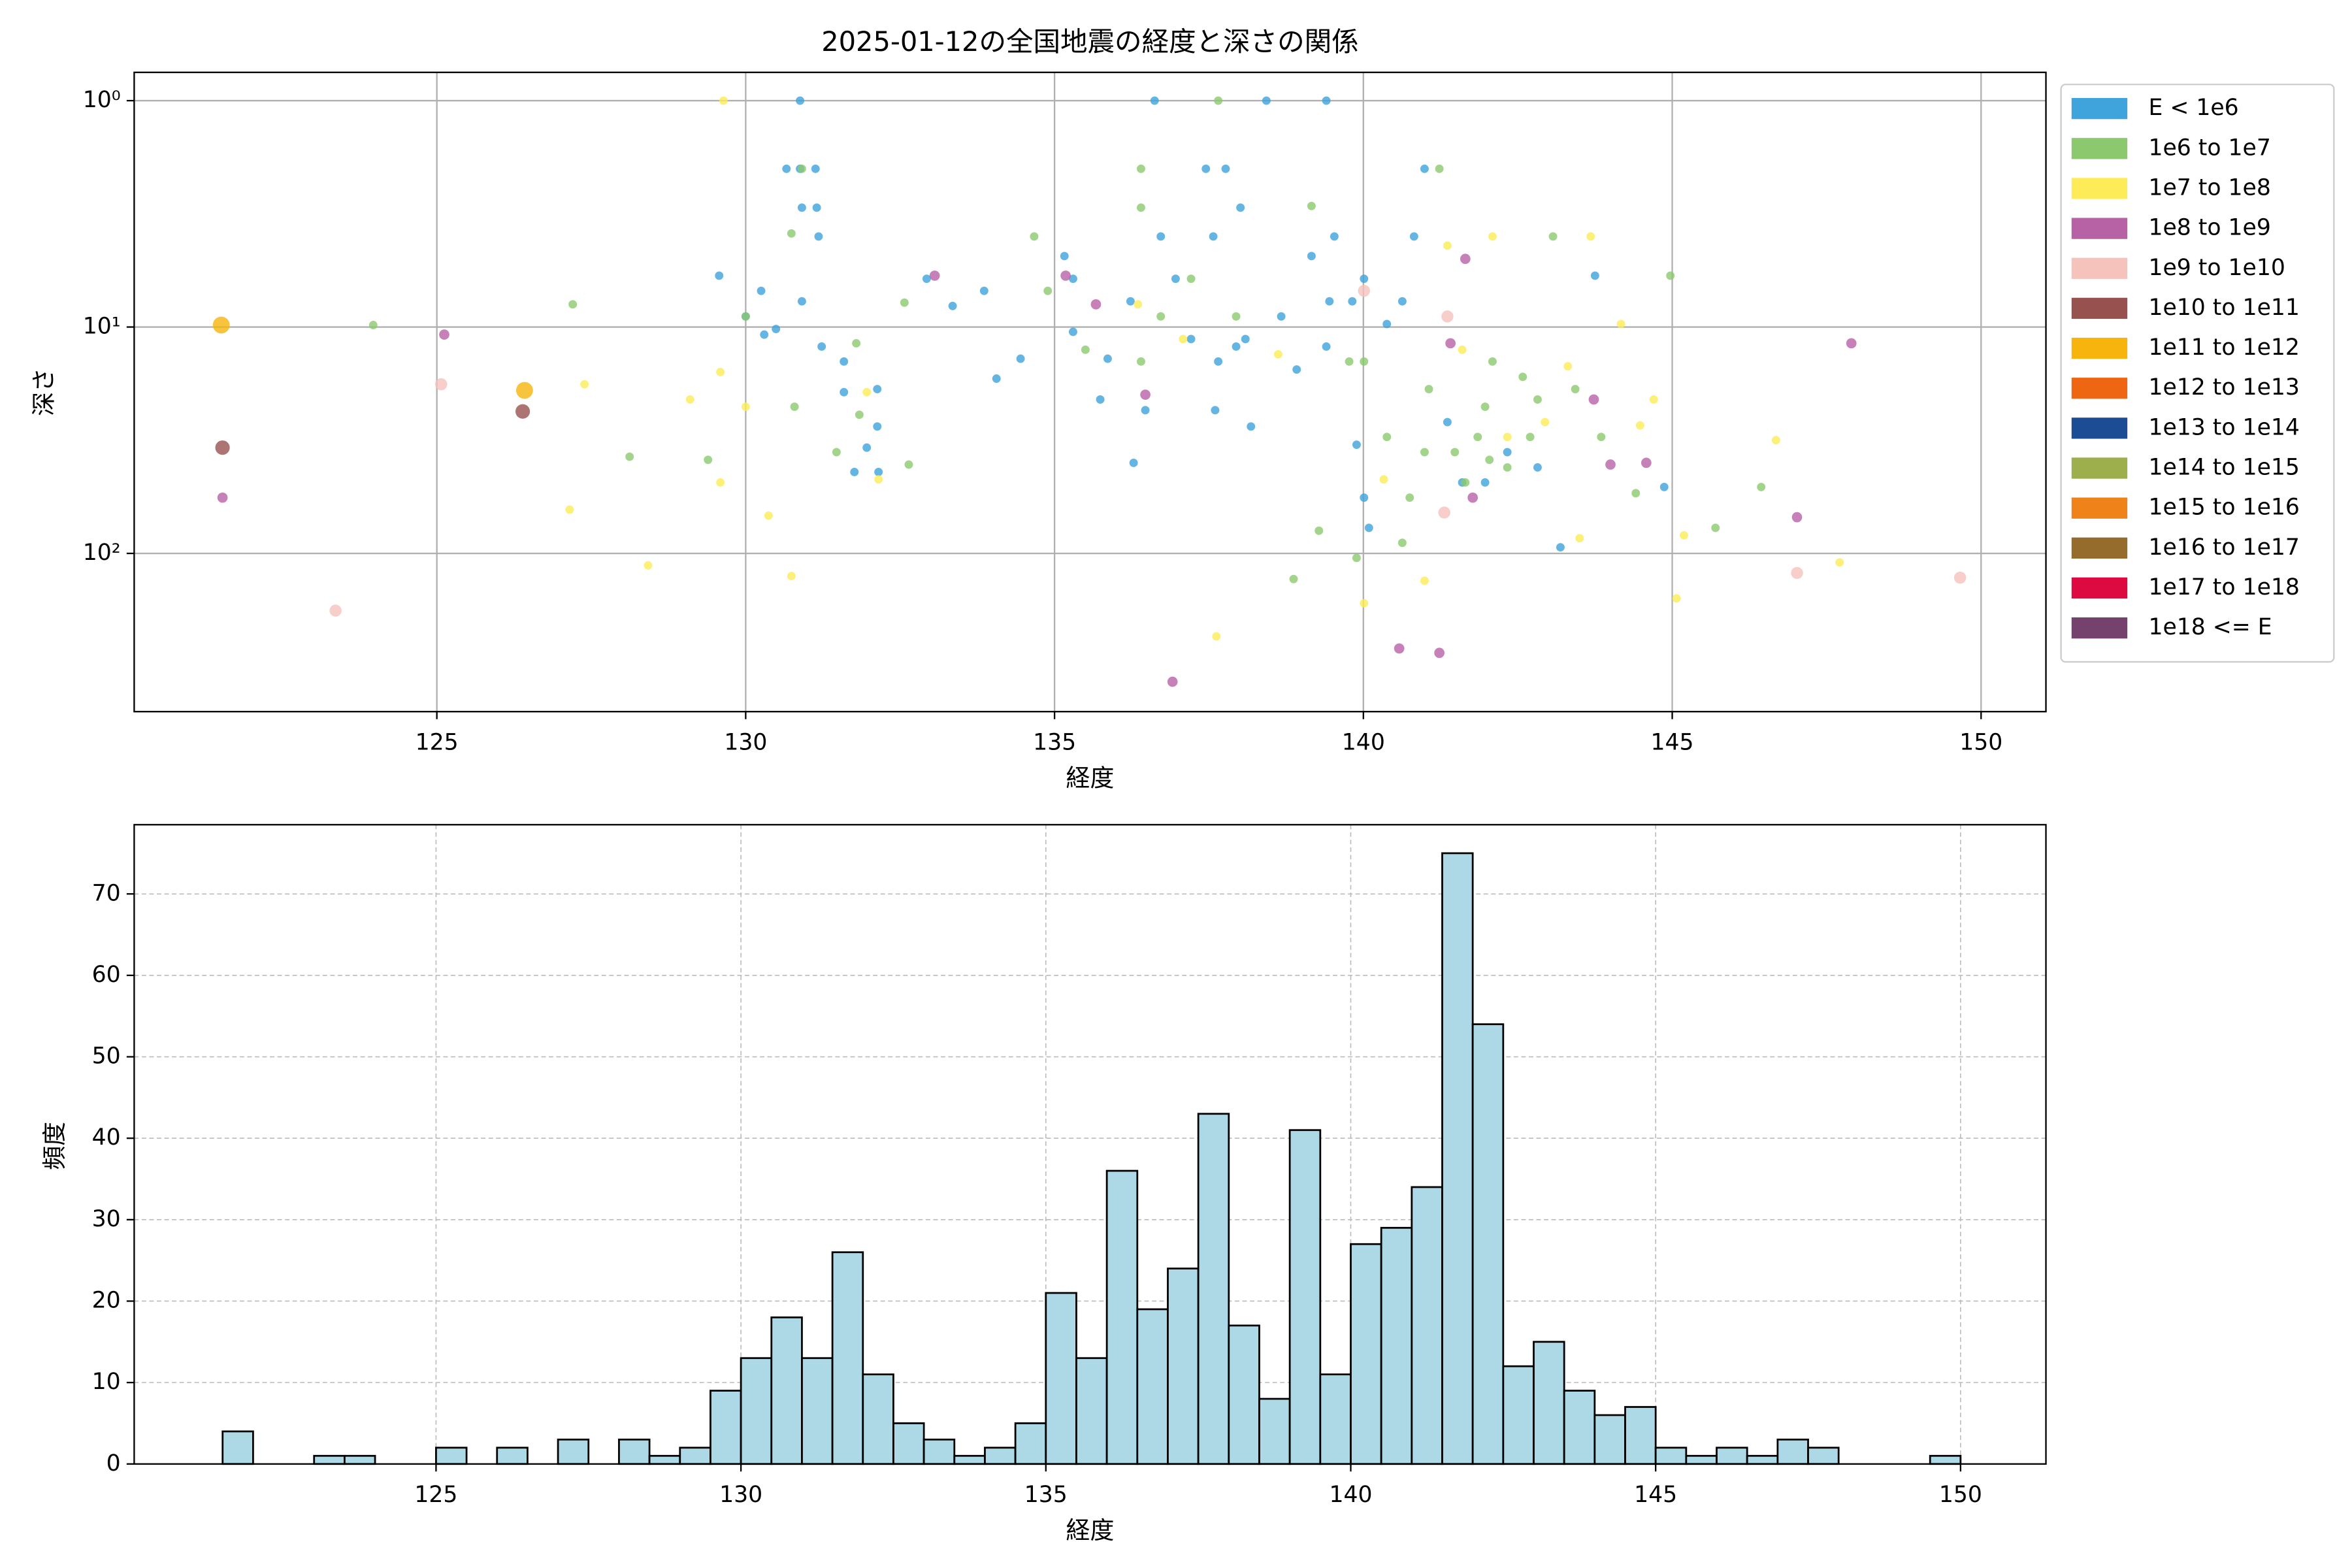 The height and width of the screenshot is (1568, 2352). I want to click on legend-label: 1e13 to 1e14, so click(2223, 427).